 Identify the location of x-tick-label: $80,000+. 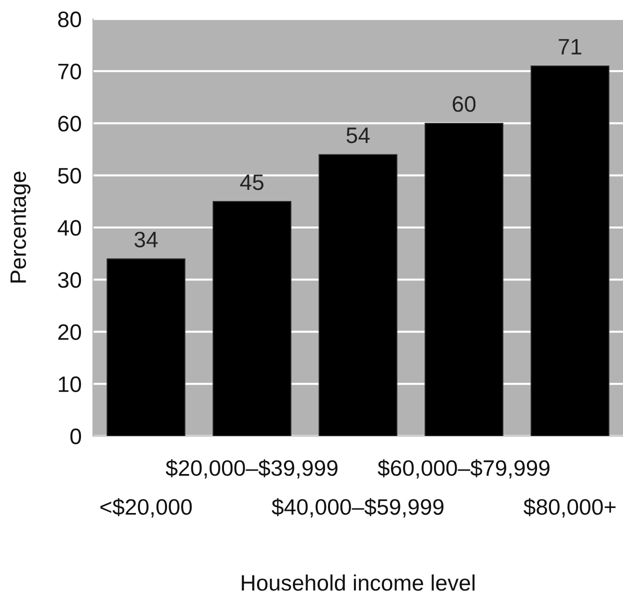
(570, 508).